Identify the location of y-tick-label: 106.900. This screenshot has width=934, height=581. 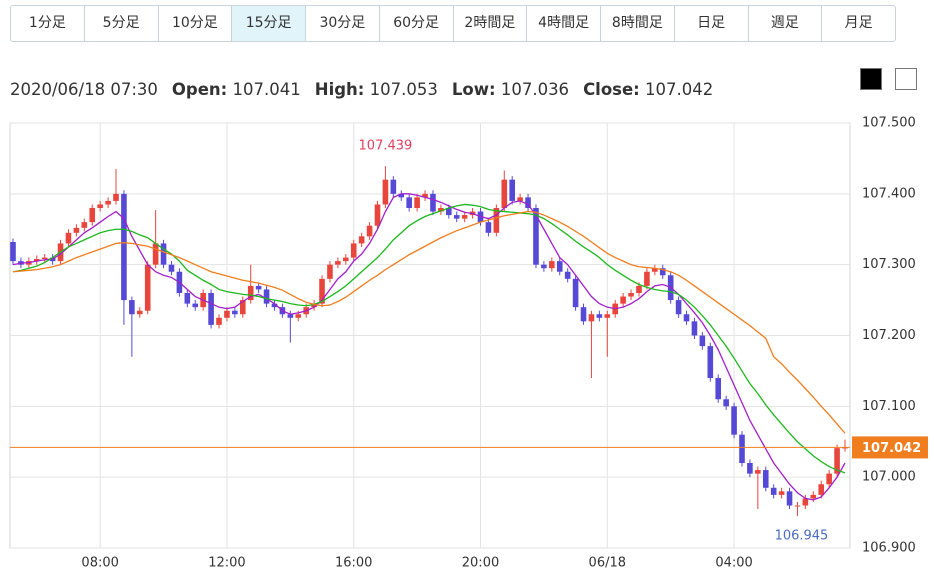
(889, 548).